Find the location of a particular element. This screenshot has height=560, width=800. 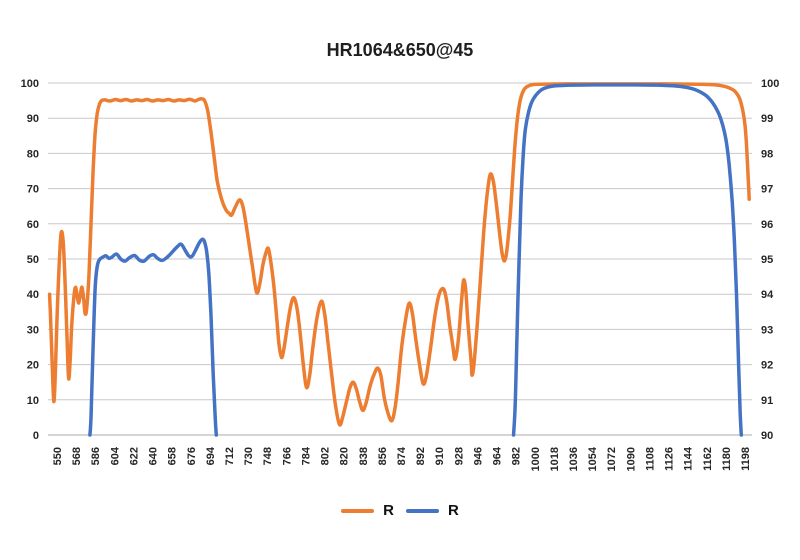

x-axis-label: 802 is located at coordinates (326, 456).